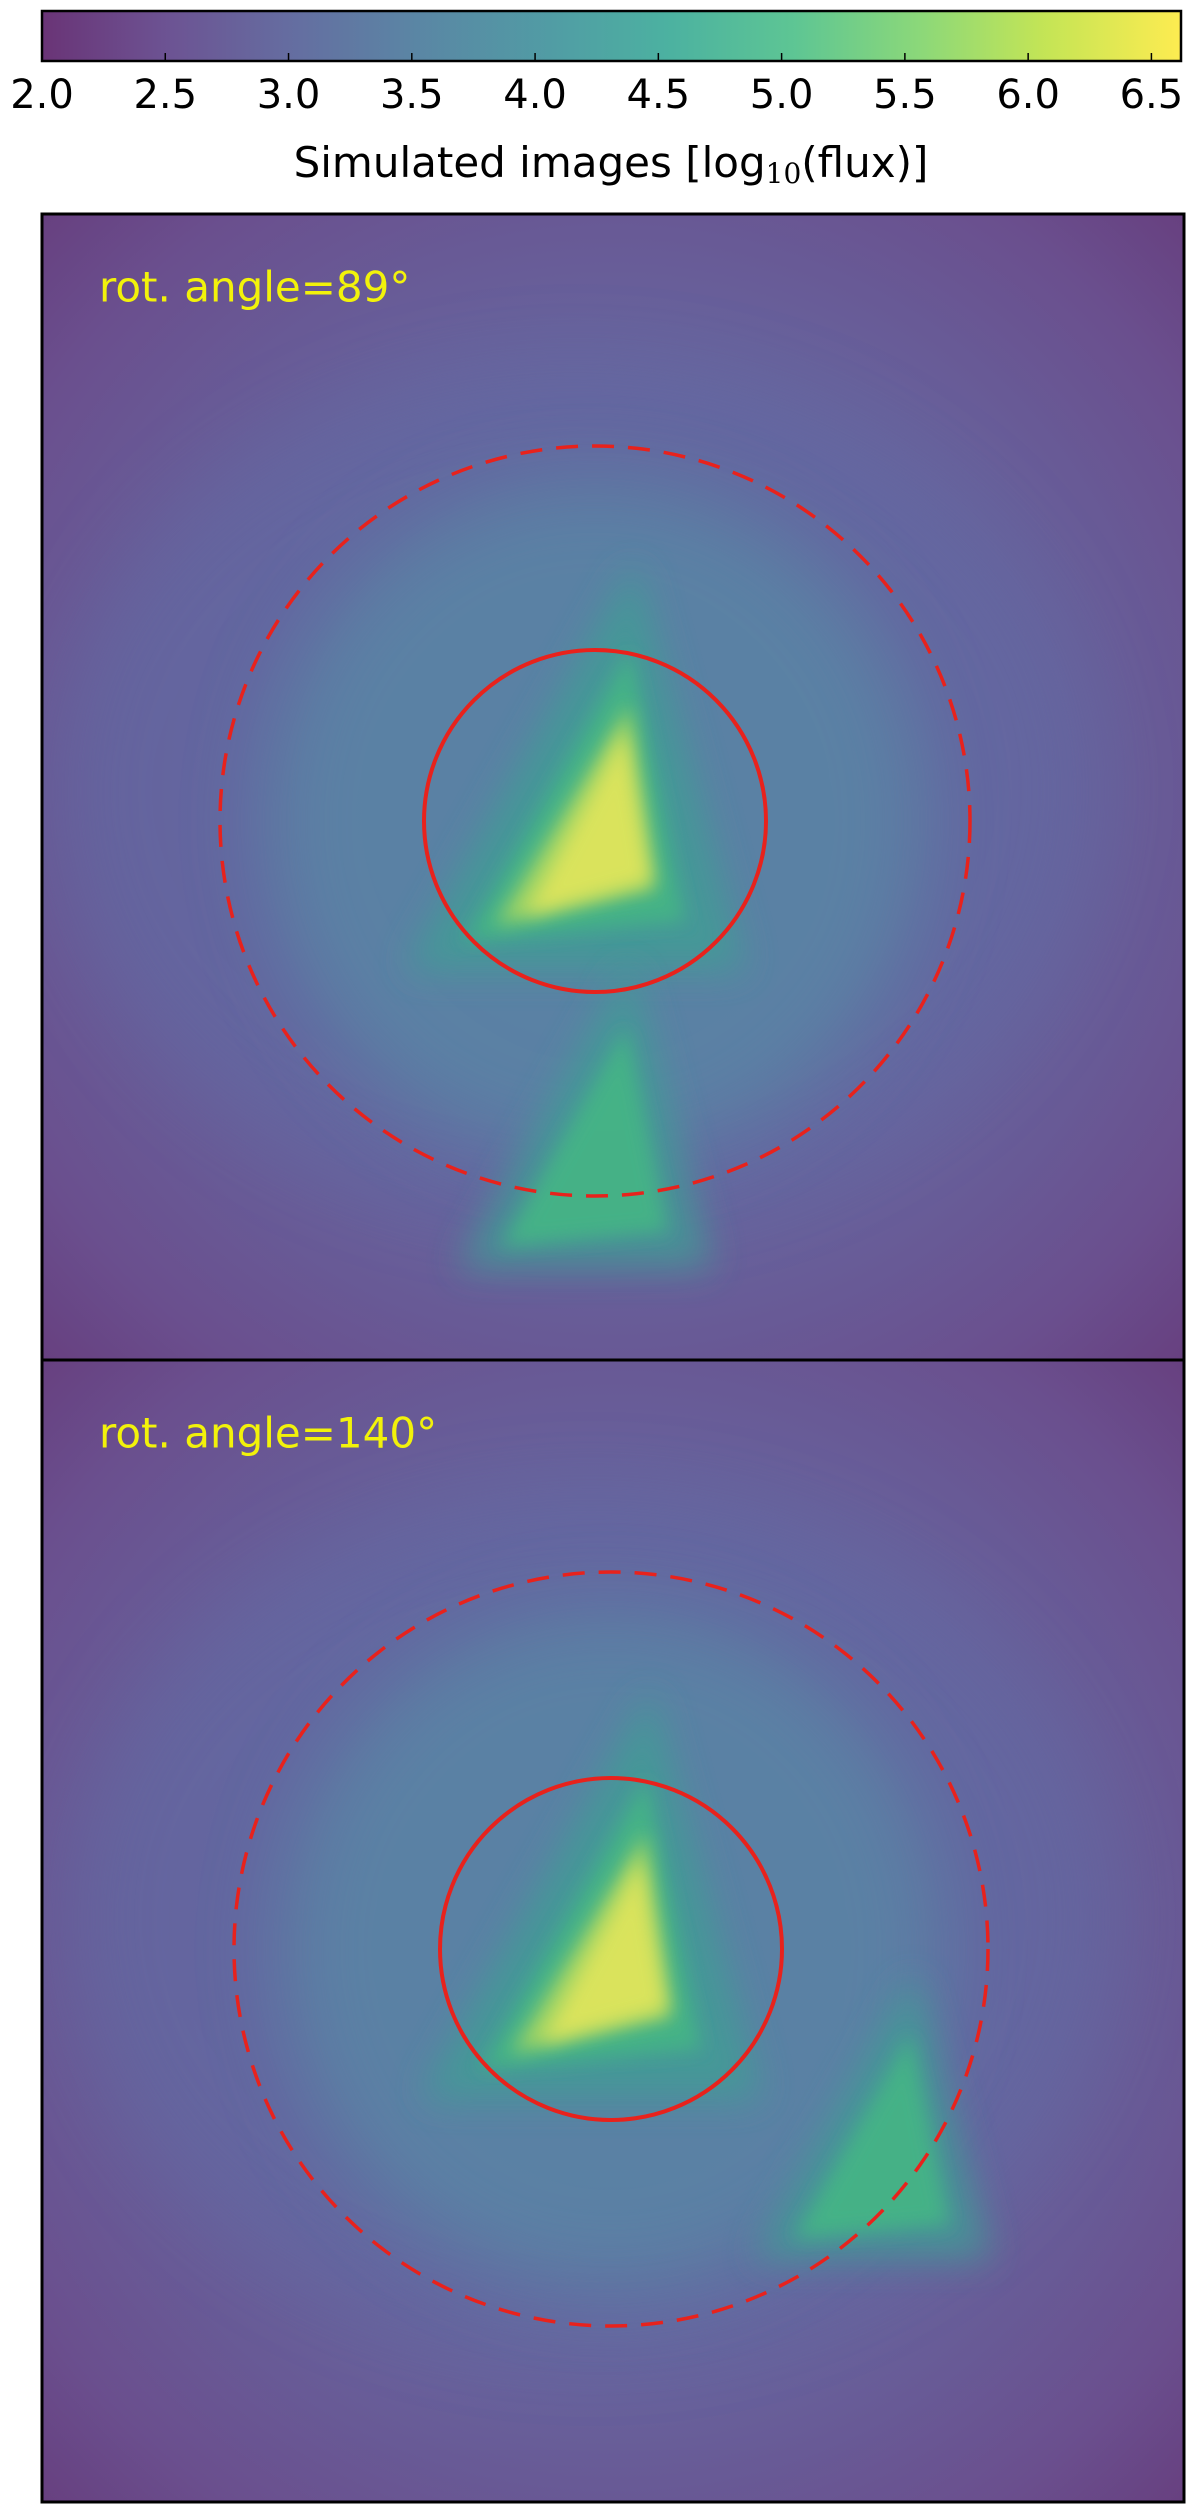  What do you see at coordinates (864, 162) in the screenshot?
I see `label-part: (flux)]` at bounding box center [864, 162].